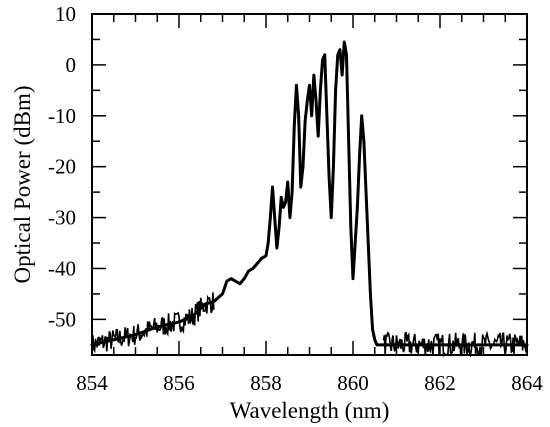 This screenshot has height=427, width=550. I want to click on y-axis-label: Optical Power (dBm), so click(22, 184).